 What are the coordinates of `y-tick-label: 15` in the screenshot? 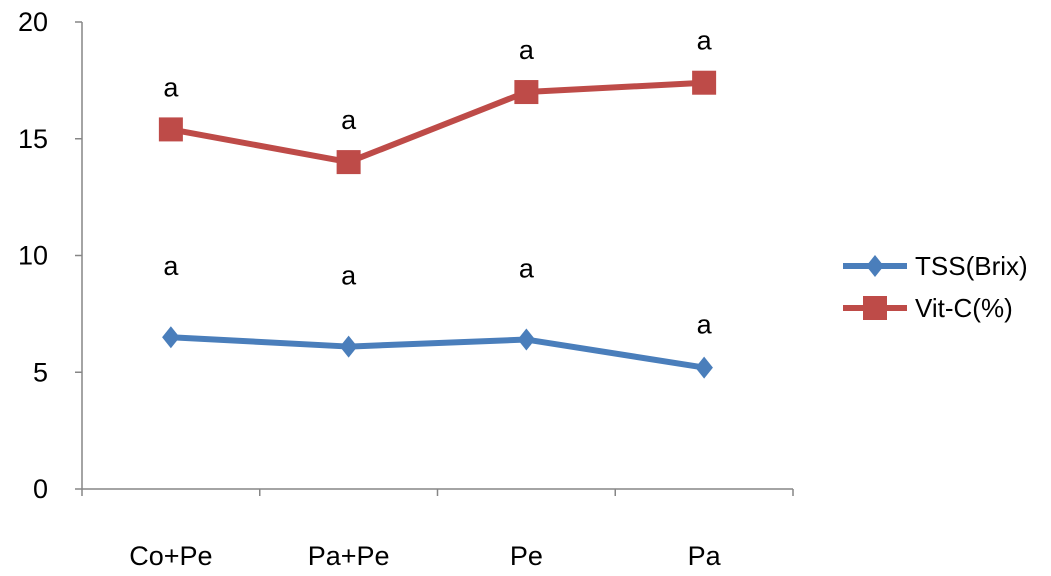 It's located at (33, 139).